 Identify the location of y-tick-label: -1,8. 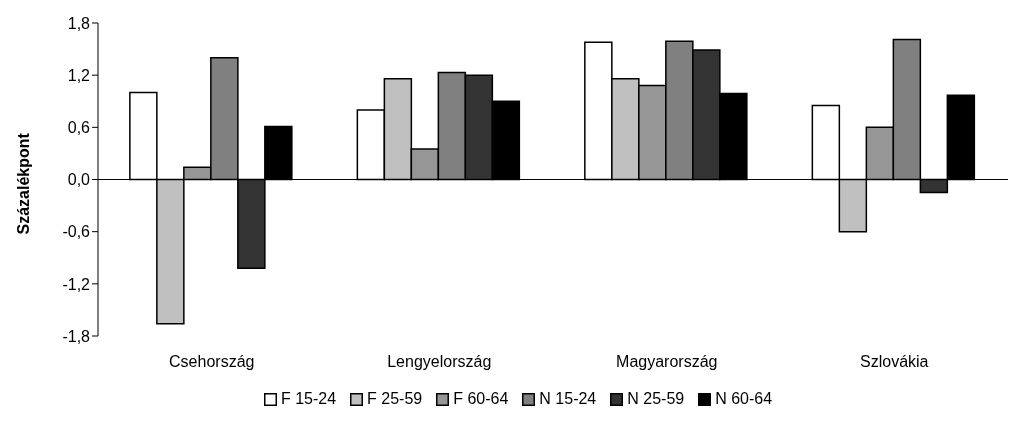
(76, 336).